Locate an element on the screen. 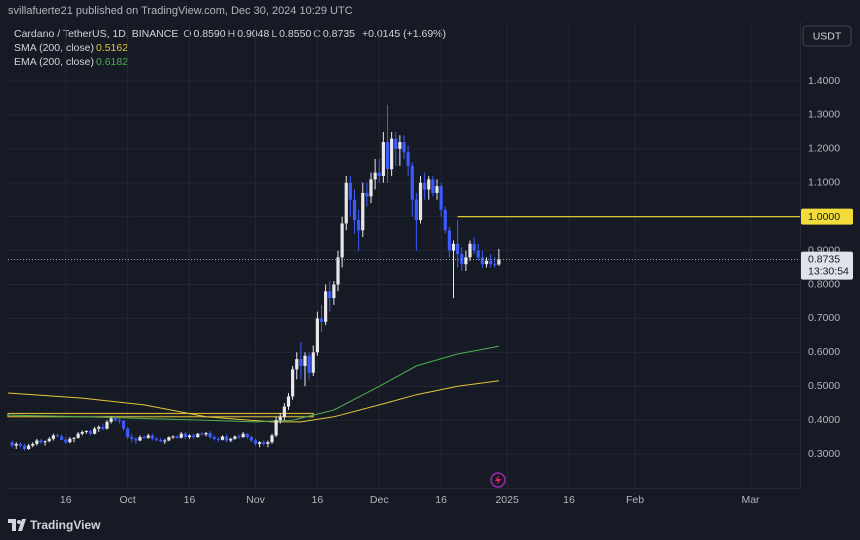 The image size is (860, 540). events-icon is located at coordinates (498, 480).